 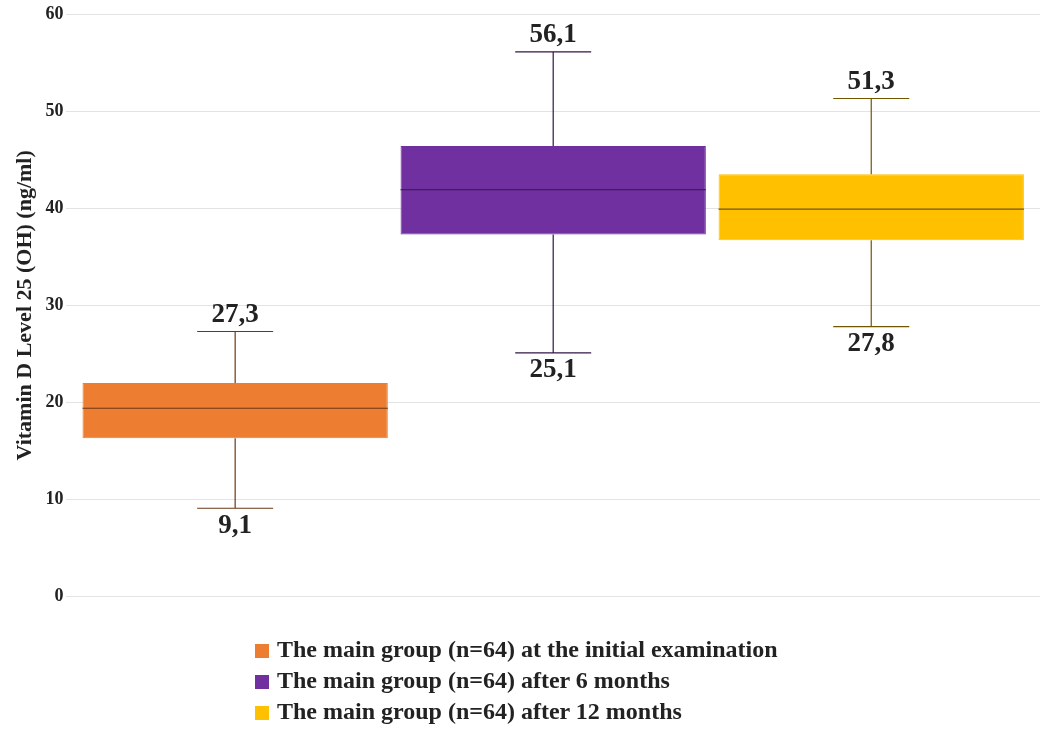 What do you see at coordinates (871, 79) in the screenshot?
I see `annotation: 51,3` at bounding box center [871, 79].